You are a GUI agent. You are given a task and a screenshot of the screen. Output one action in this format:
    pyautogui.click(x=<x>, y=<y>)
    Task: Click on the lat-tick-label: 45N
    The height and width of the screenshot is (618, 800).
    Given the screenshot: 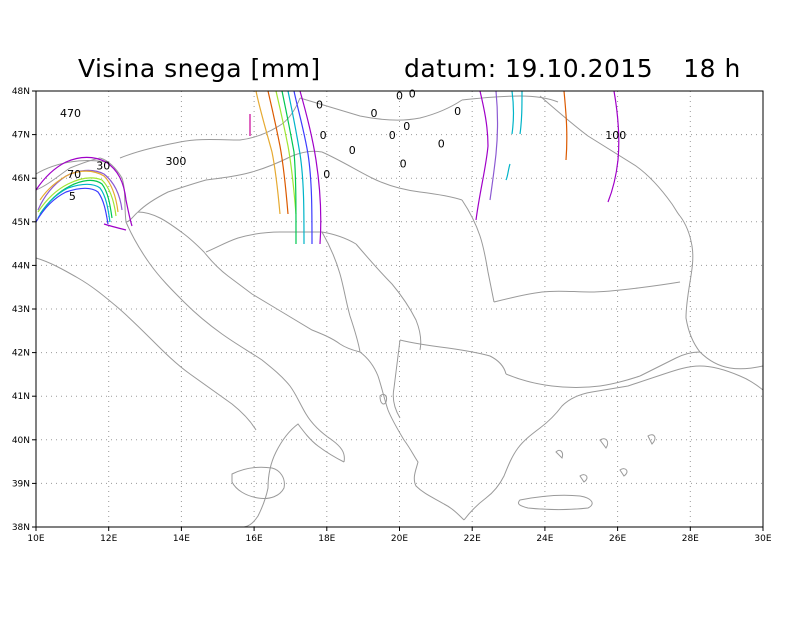 What is the action you would take?
    pyautogui.click(x=21, y=223)
    